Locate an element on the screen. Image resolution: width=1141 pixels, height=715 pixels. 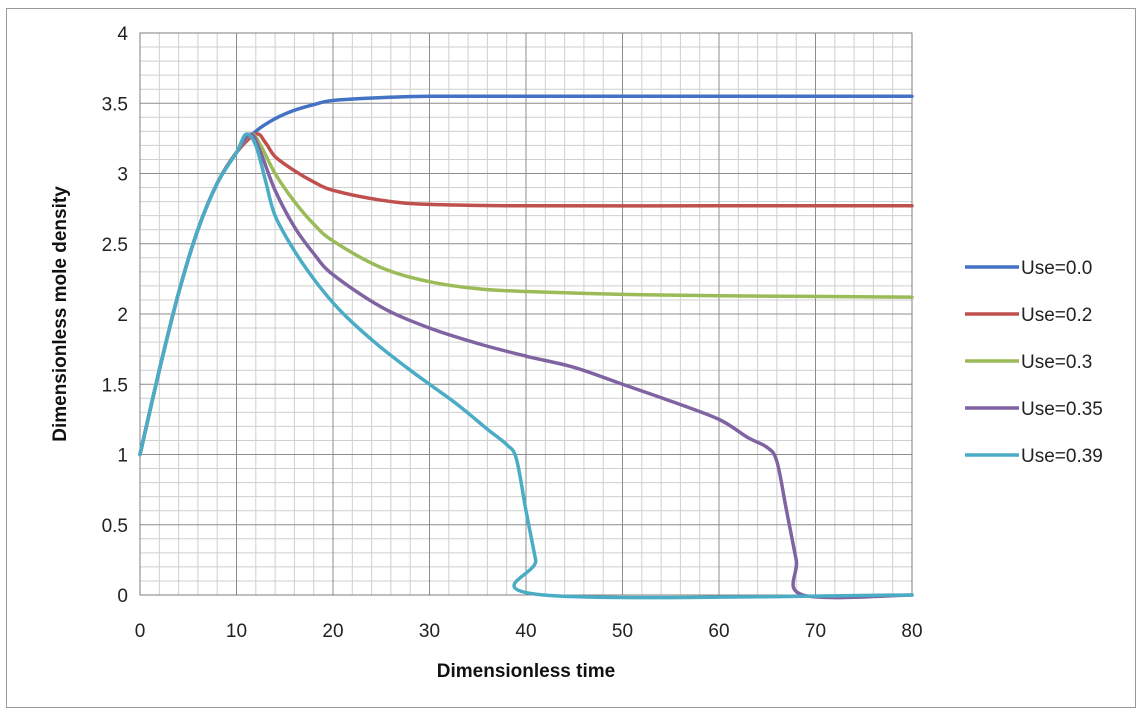
x-axis-ticks: 0 10 20 30 40 50 60 70 80 is located at coordinates (529, 631).